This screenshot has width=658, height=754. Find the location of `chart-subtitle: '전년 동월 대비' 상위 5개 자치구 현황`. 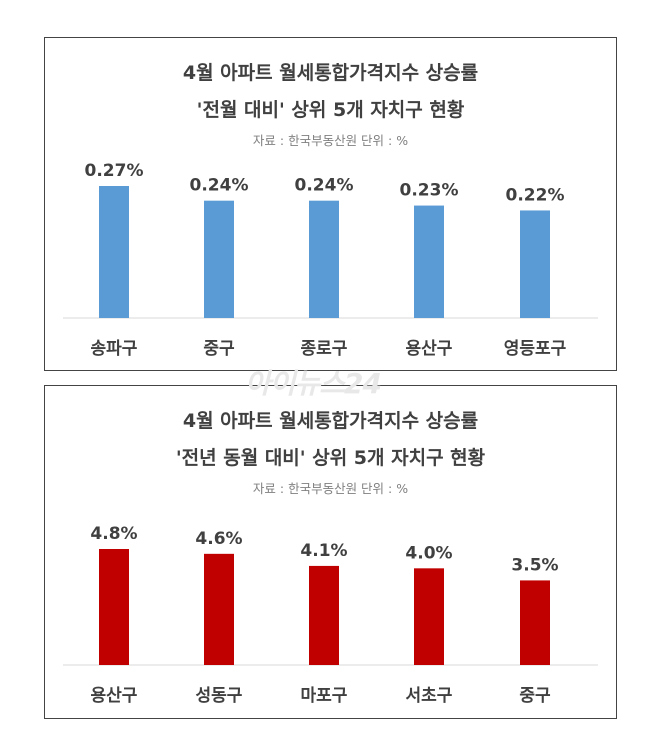

chart-subtitle: '전년 동월 대비' 상위 5개 자치구 현황 is located at coordinates (330, 458).